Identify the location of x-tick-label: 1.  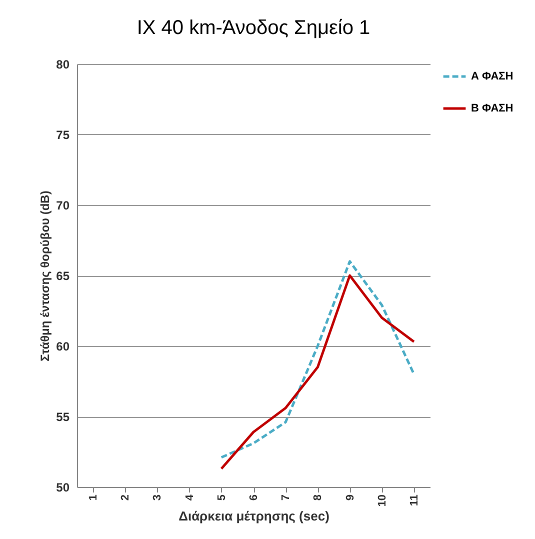
(94, 497).